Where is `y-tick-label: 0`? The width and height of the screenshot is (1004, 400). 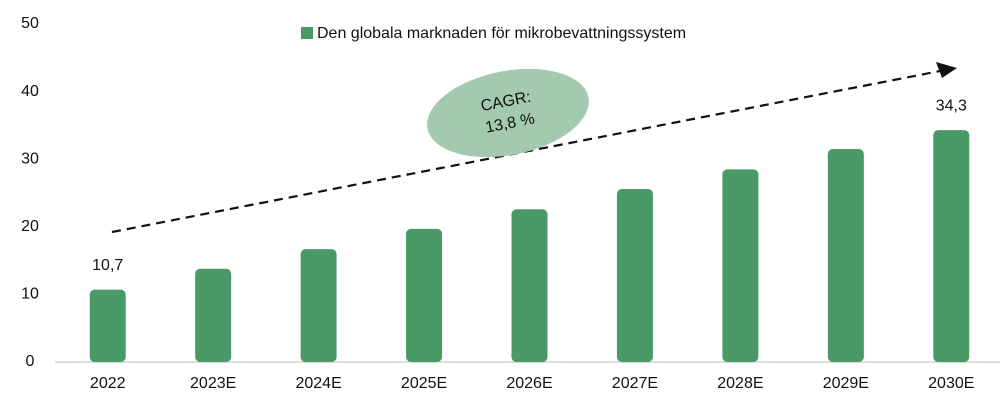 y-tick-label: 0 is located at coordinates (30, 361).